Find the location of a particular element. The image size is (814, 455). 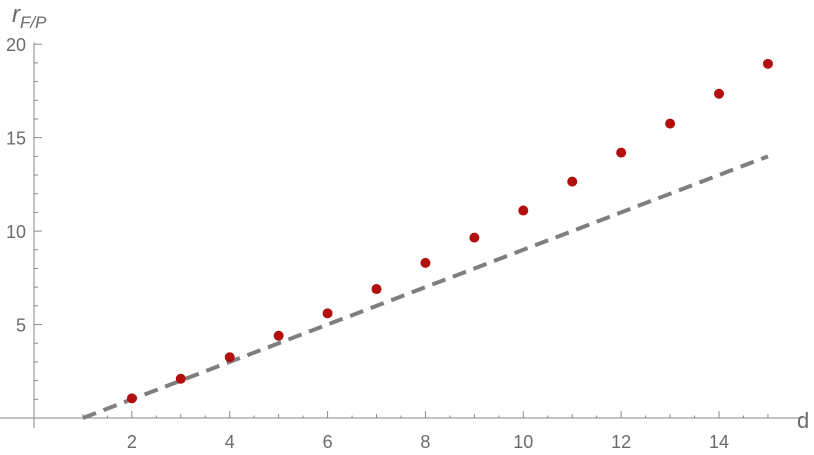

x-tick-label: 8 is located at coordinates (425, 442).